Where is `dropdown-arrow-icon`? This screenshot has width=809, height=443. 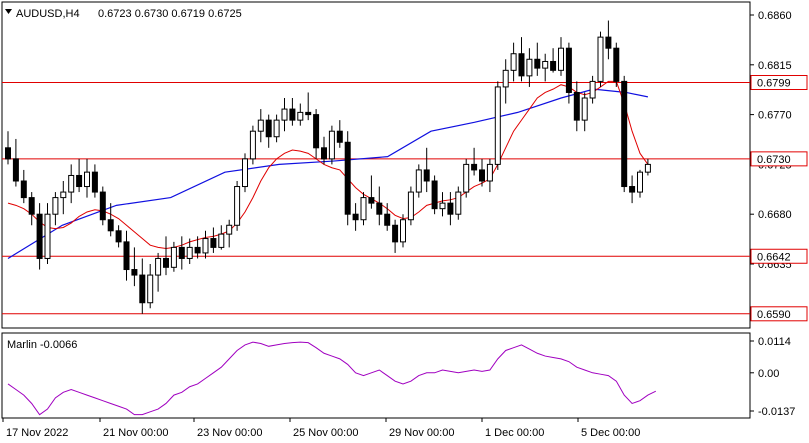
dropdown-arrow-icon is located at coordinates (8, 11).